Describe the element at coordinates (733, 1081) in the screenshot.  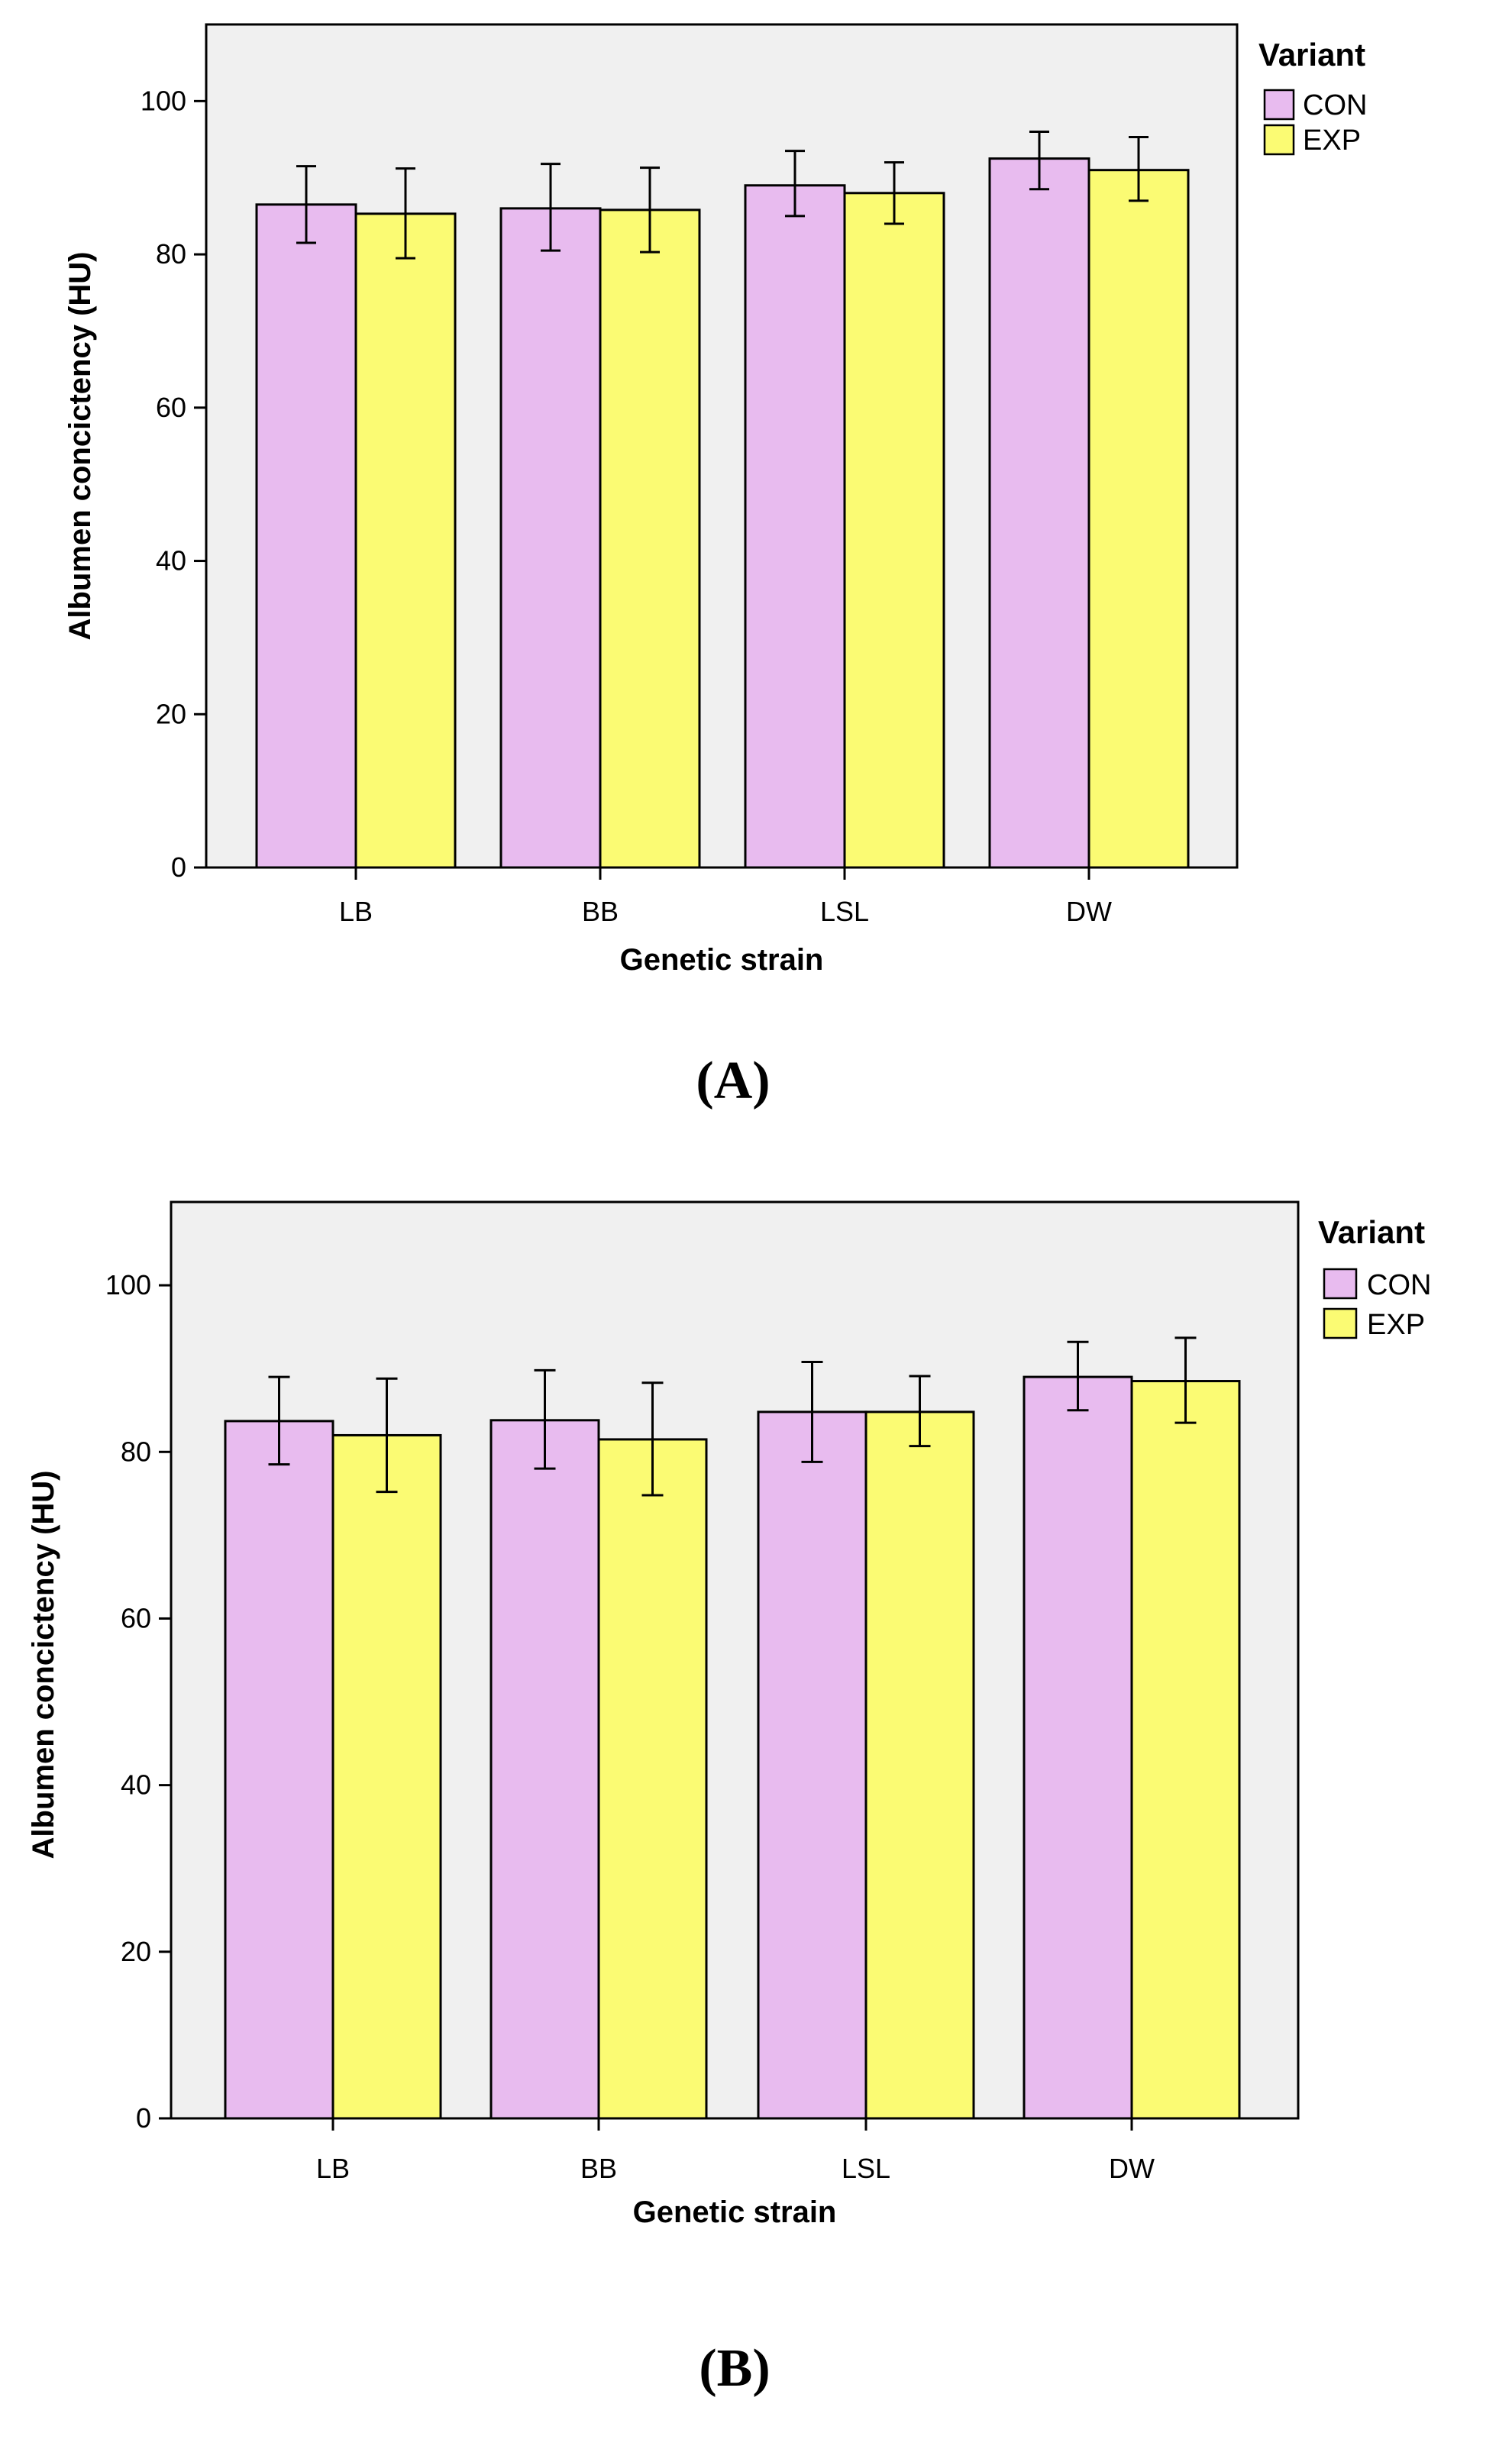
I see `panel-label-a: (A)` at that location.